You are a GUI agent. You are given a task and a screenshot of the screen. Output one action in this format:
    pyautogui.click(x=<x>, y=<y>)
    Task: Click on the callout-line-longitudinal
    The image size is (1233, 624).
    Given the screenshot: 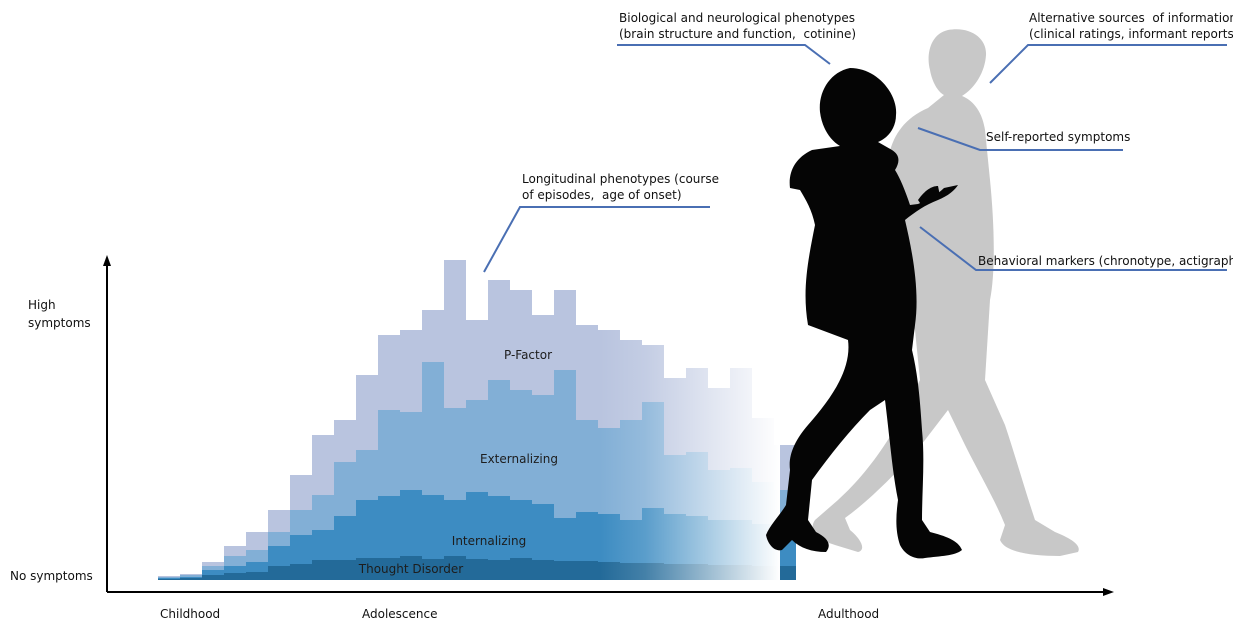 What is the action you would take?
    pyautogui.click(x=596, y=239)
    